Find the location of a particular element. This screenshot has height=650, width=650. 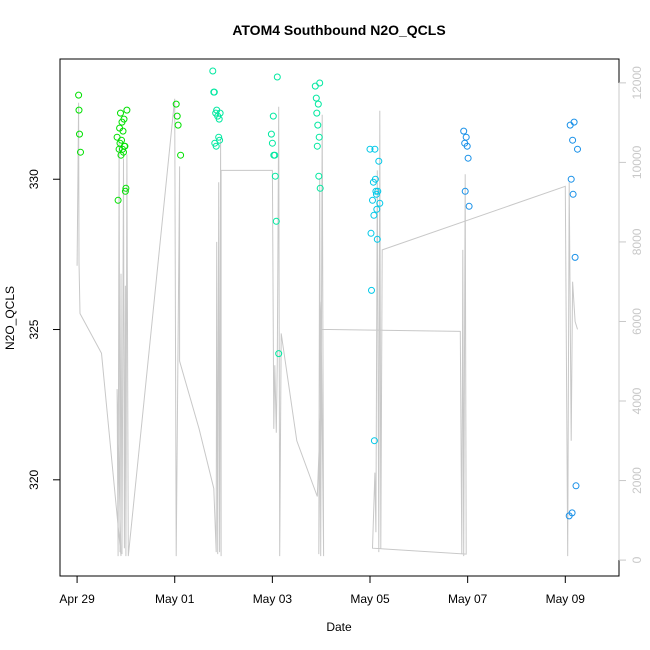

y2-tick-label: 0 is located at coordinates (637, 559).